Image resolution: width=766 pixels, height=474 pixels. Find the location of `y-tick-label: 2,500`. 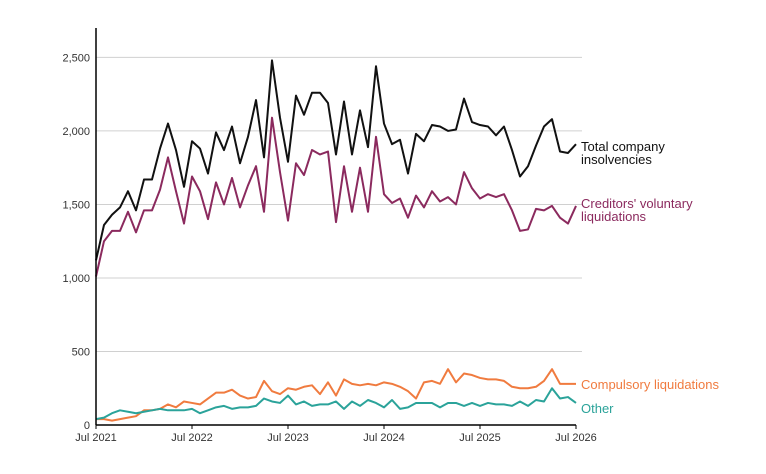

y-tick-label: 2,500 is located at coordinates (76, 58).